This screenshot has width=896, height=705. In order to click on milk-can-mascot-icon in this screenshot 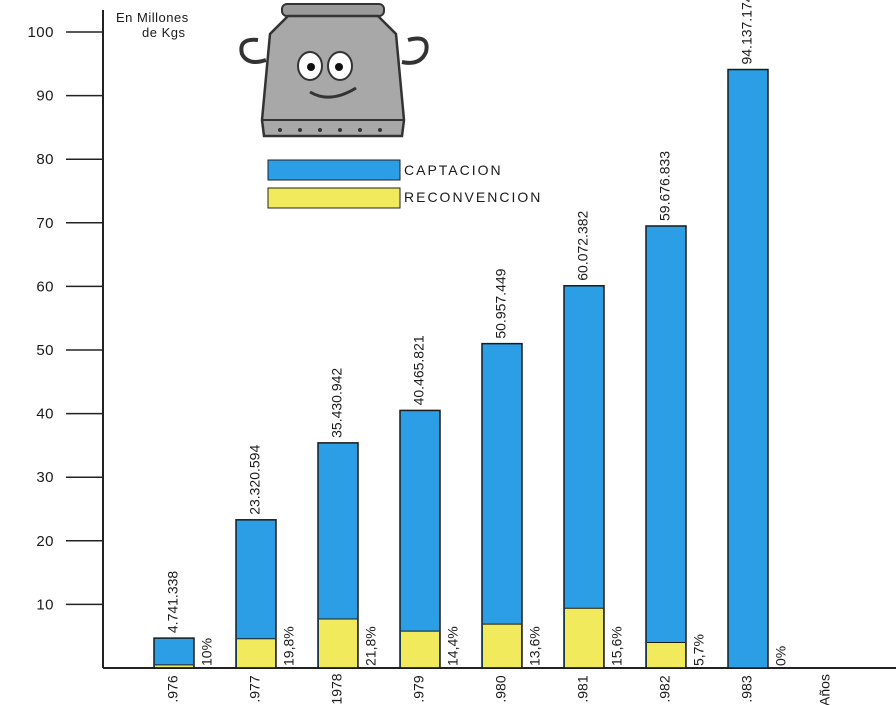, I will do `click(334, 70)`.